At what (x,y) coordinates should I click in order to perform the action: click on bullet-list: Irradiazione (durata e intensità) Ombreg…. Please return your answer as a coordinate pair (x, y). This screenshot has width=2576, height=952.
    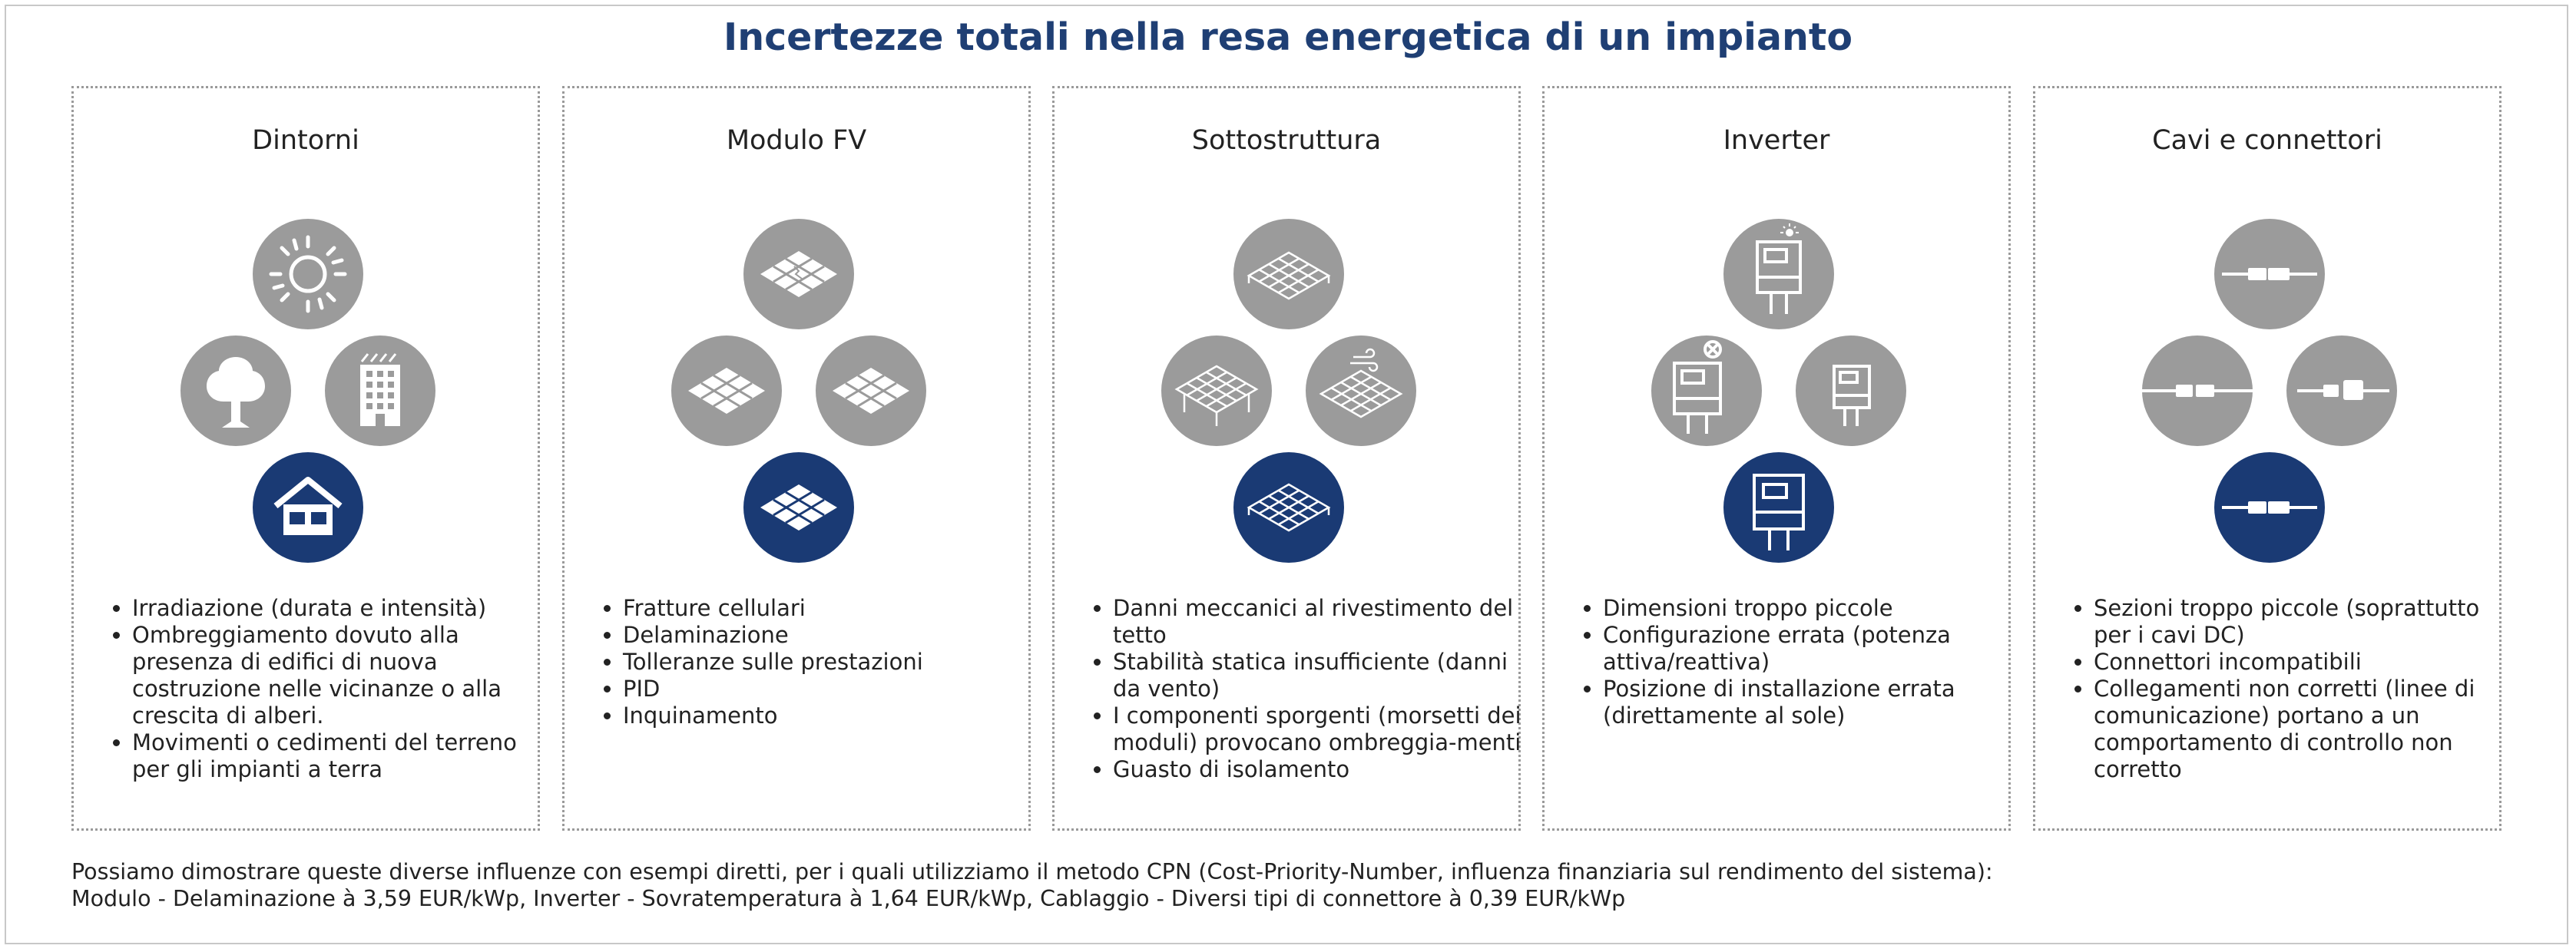
    Looking at the image, I should click on (325, 689).